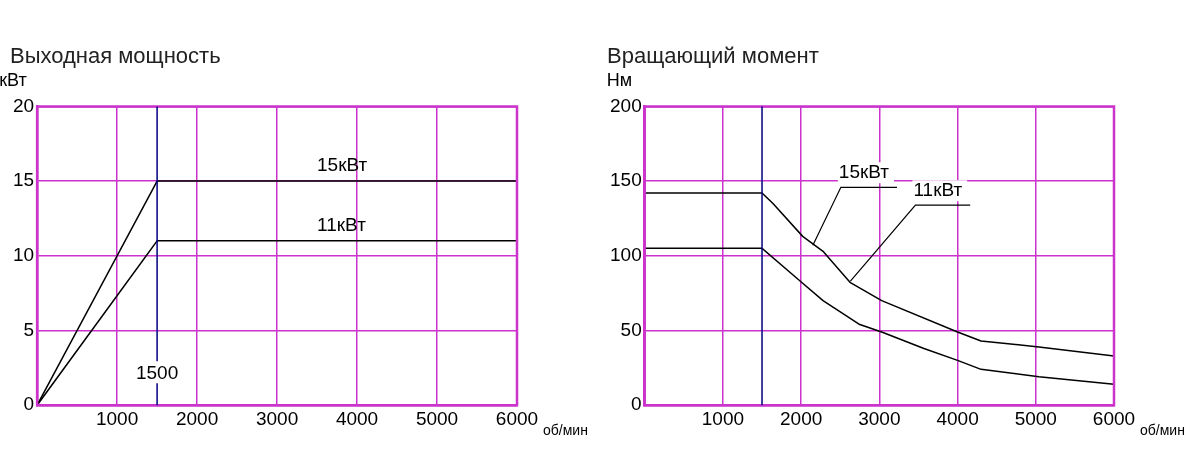  Describe the element at coordinates (631, 329) in the screenshot. I see `y-tick-label: 50` at that location.